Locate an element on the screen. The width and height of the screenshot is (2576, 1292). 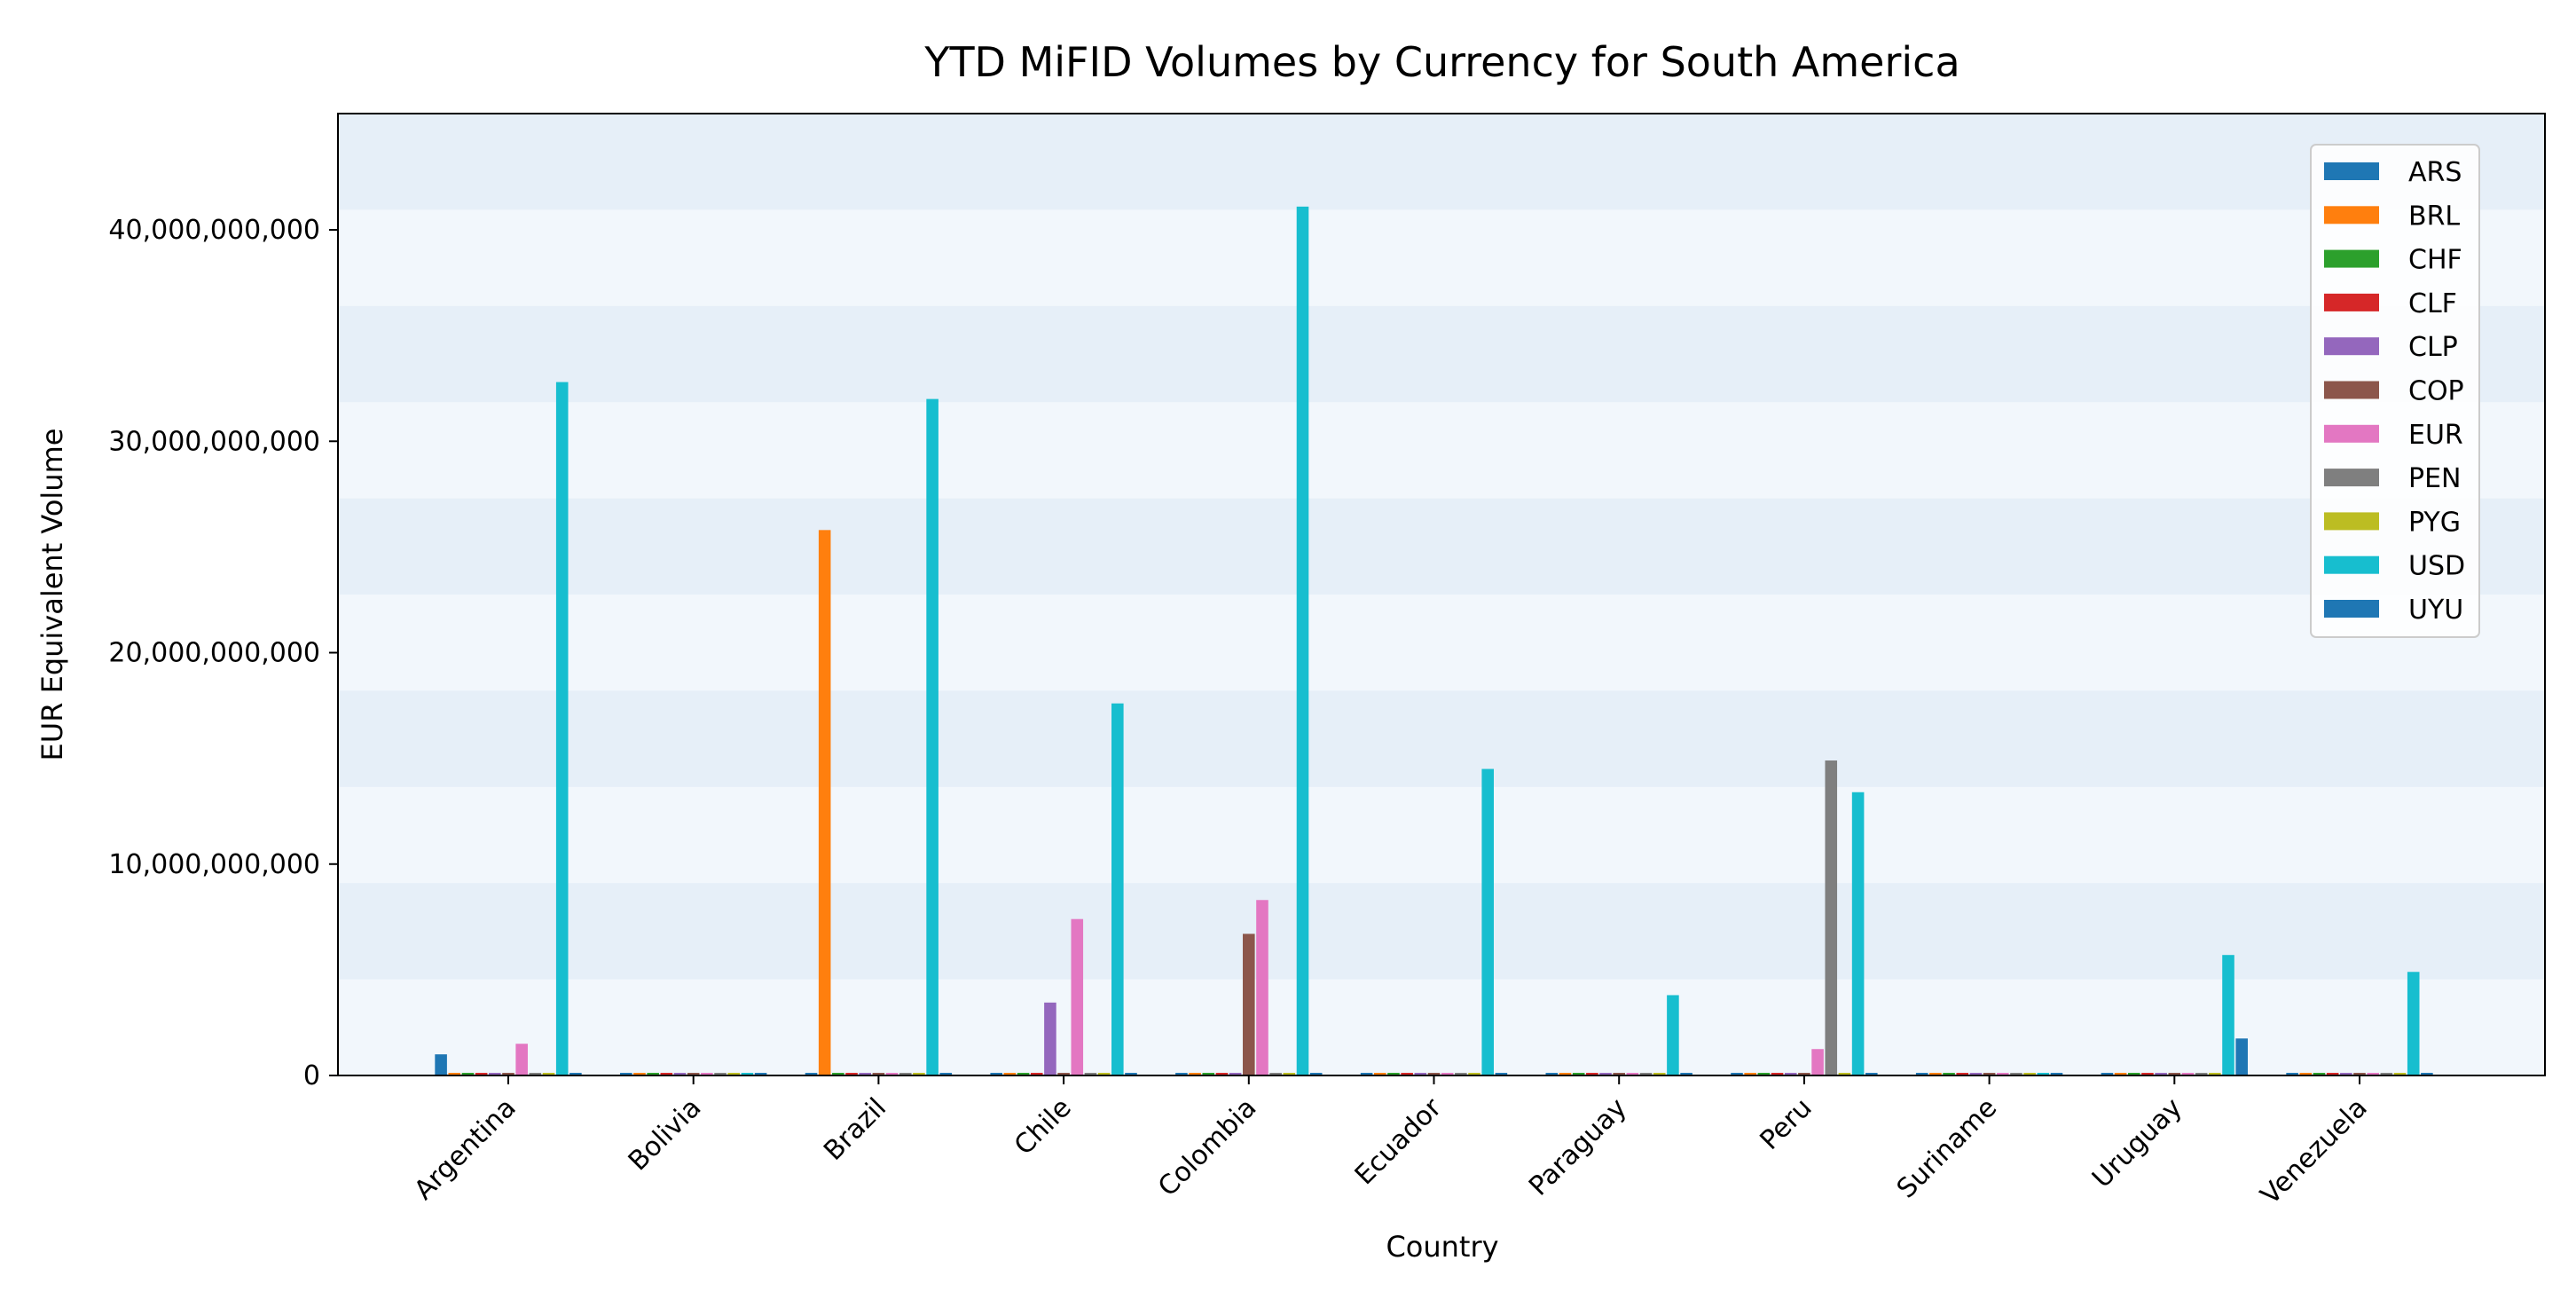
bar-usd-brazil is located at coordinates (932, 737).